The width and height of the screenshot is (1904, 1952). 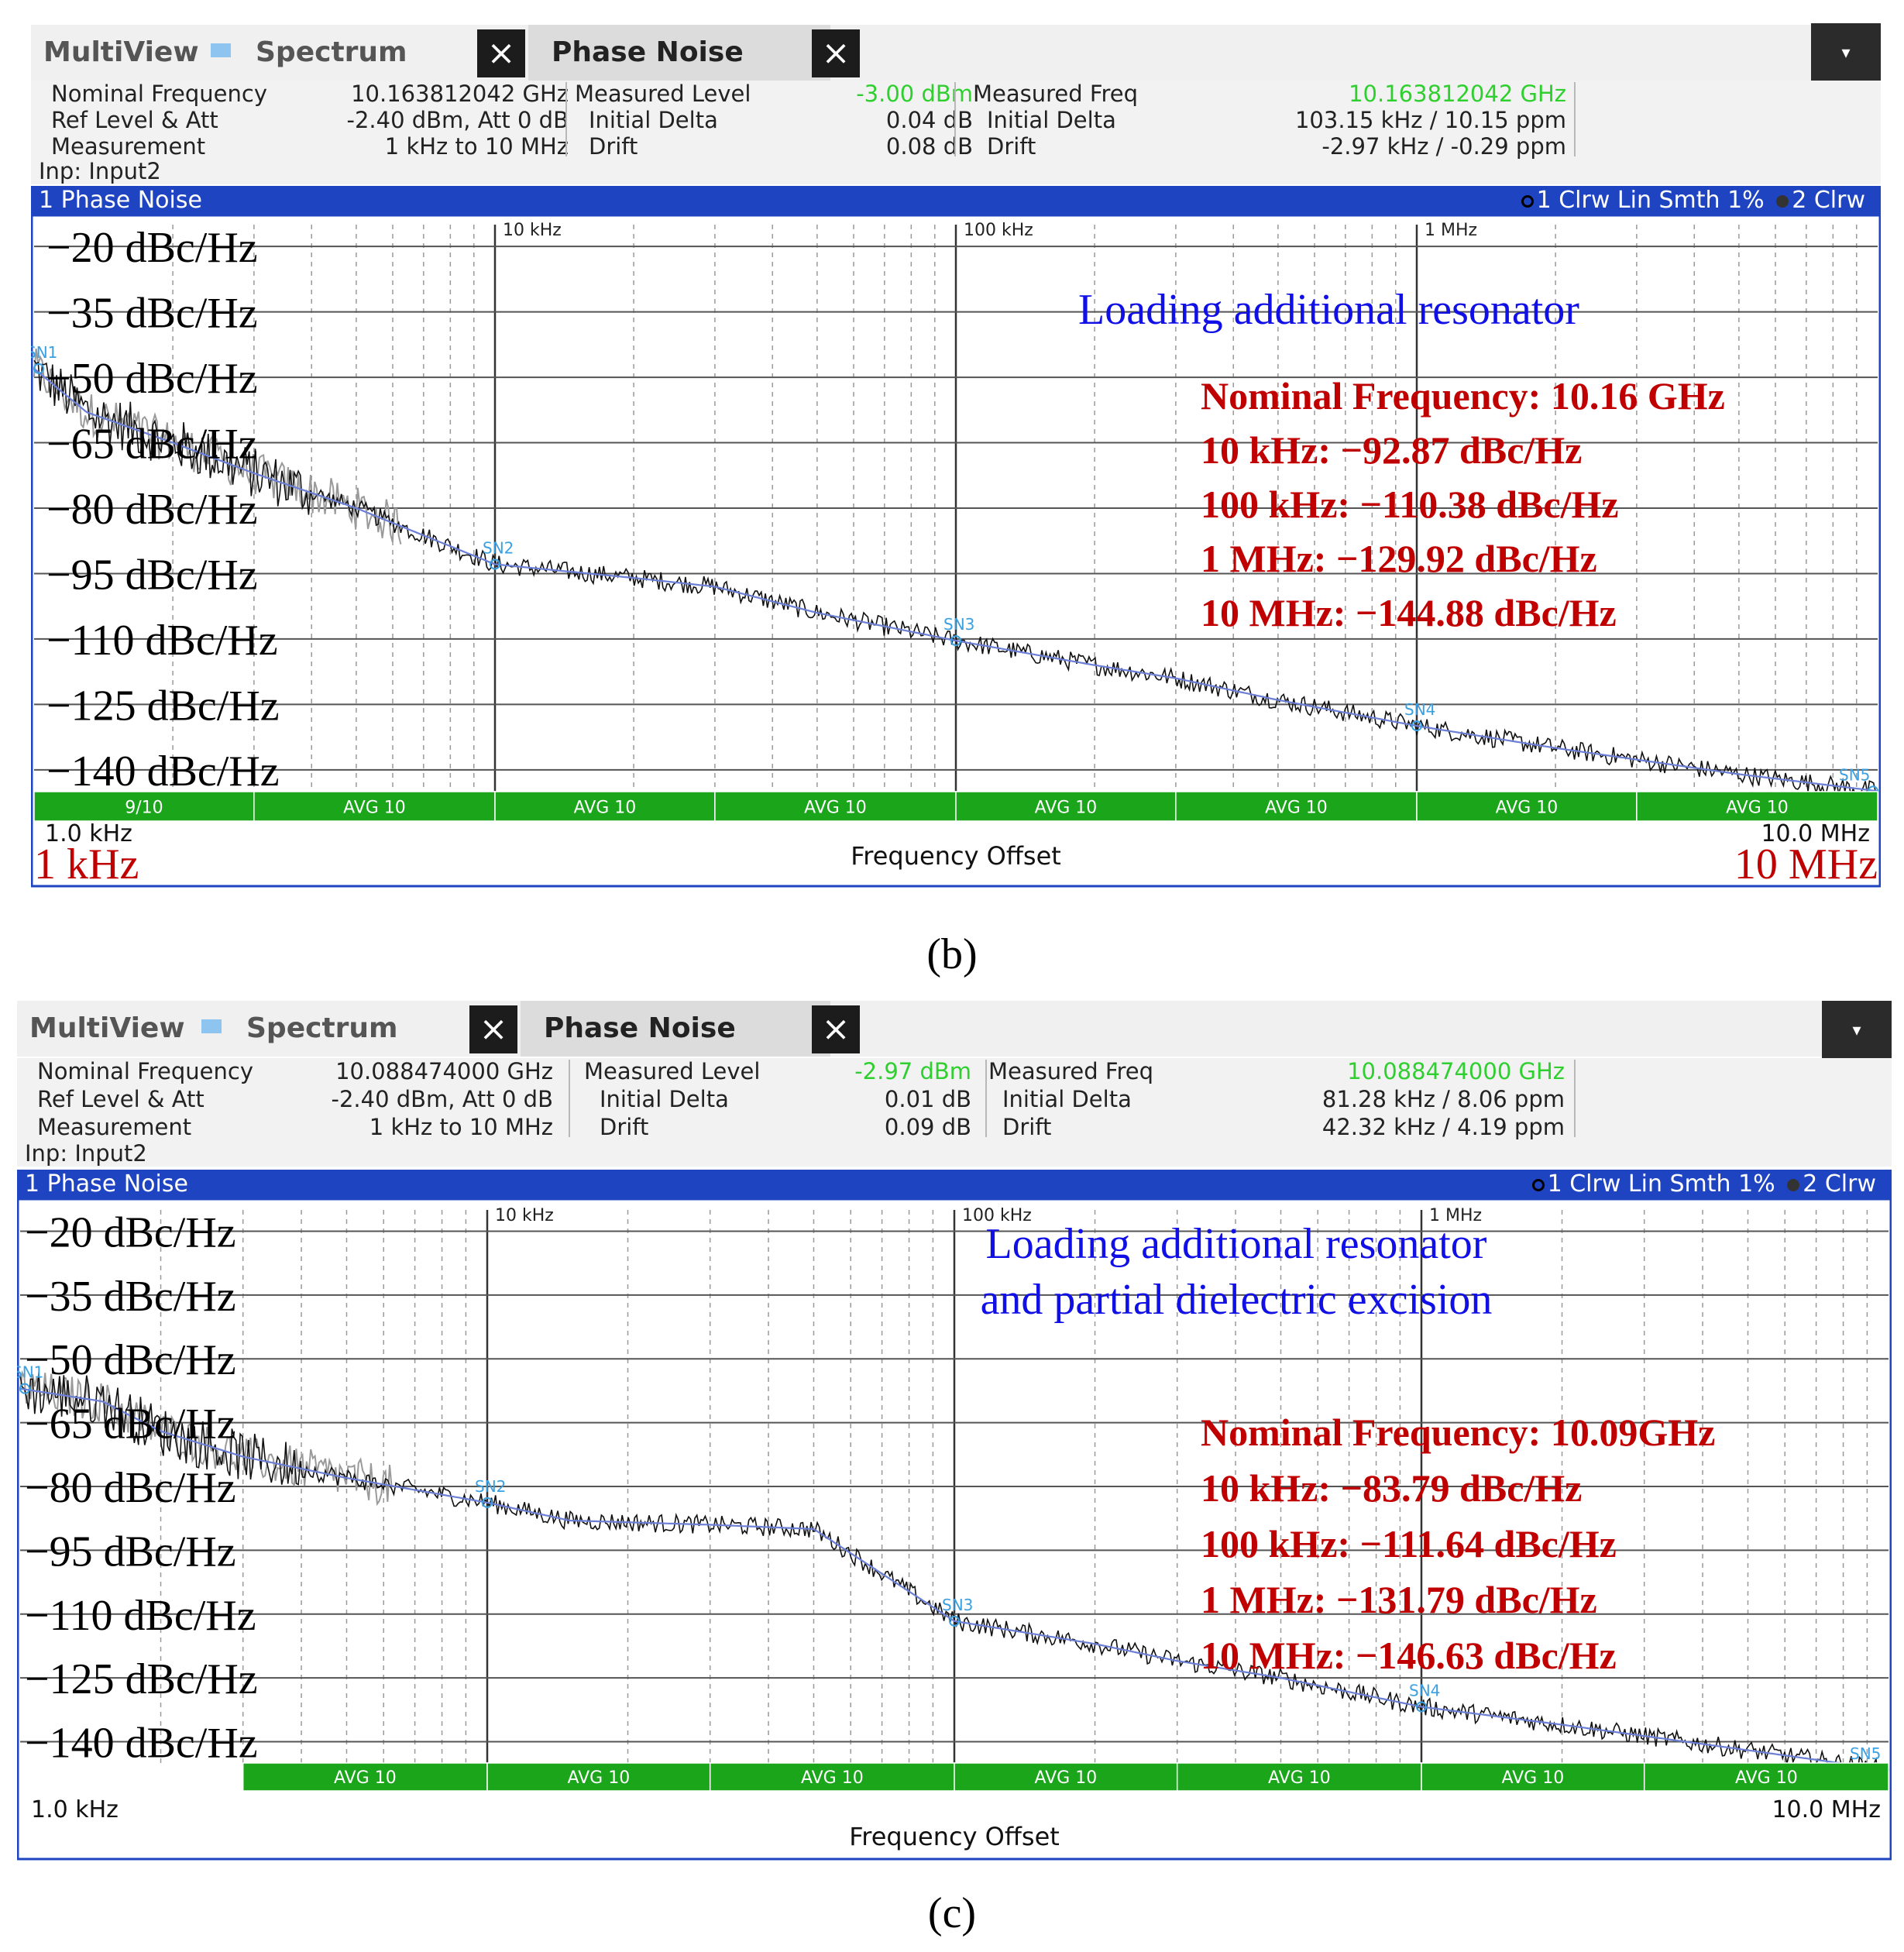 What do you see at coordinates (613, 146) in the screenshot?
I see `drift-label: Drift` at bounding box center [613, 146].